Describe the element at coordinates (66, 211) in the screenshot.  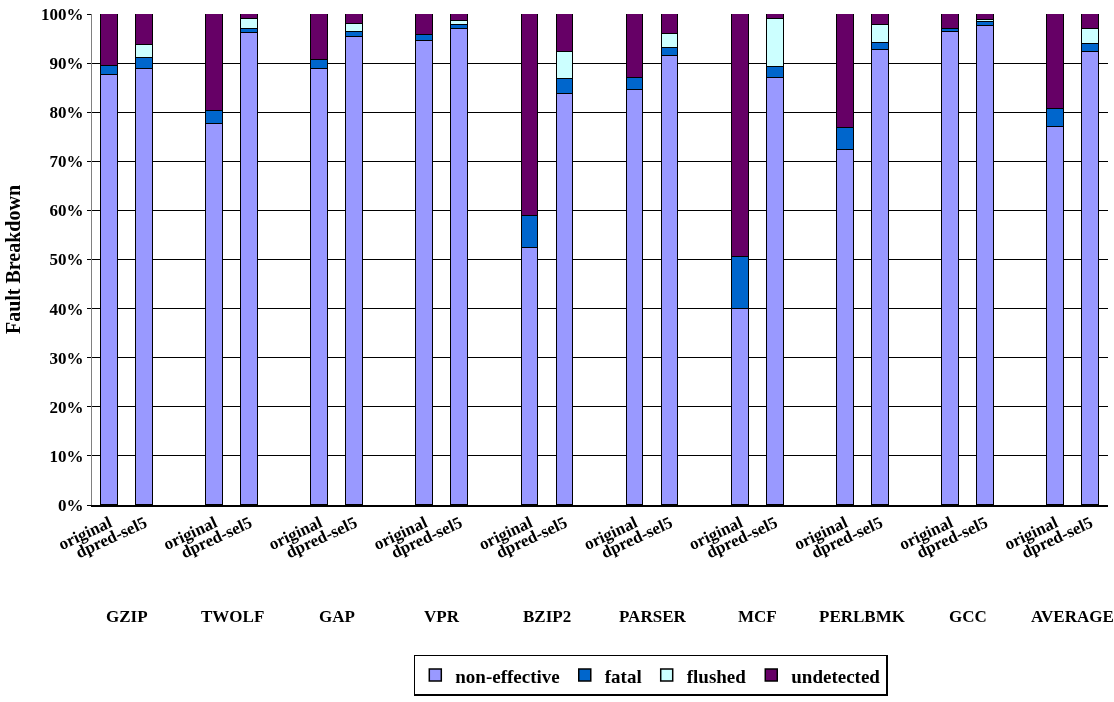
I see `y-tick-label: 60%` at that location.